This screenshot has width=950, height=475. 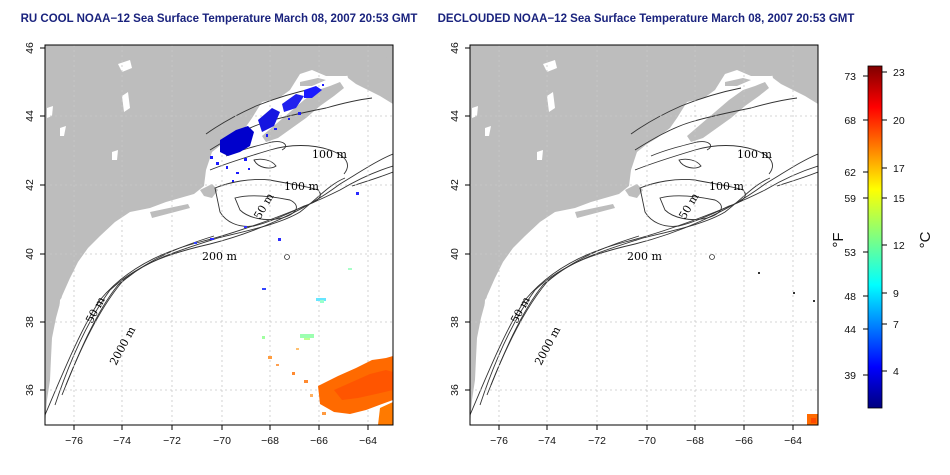 I want to click on colorbar-c-tick: 15, so click(x=899, y=199).